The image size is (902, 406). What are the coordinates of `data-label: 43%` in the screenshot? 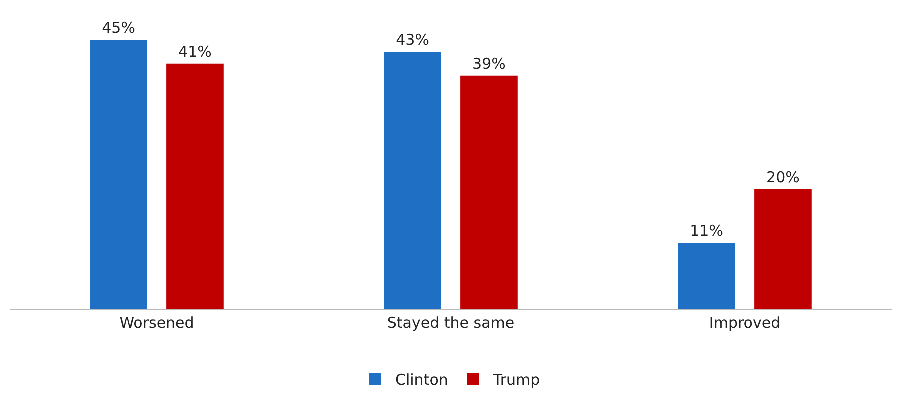 It's located at (413, 39).